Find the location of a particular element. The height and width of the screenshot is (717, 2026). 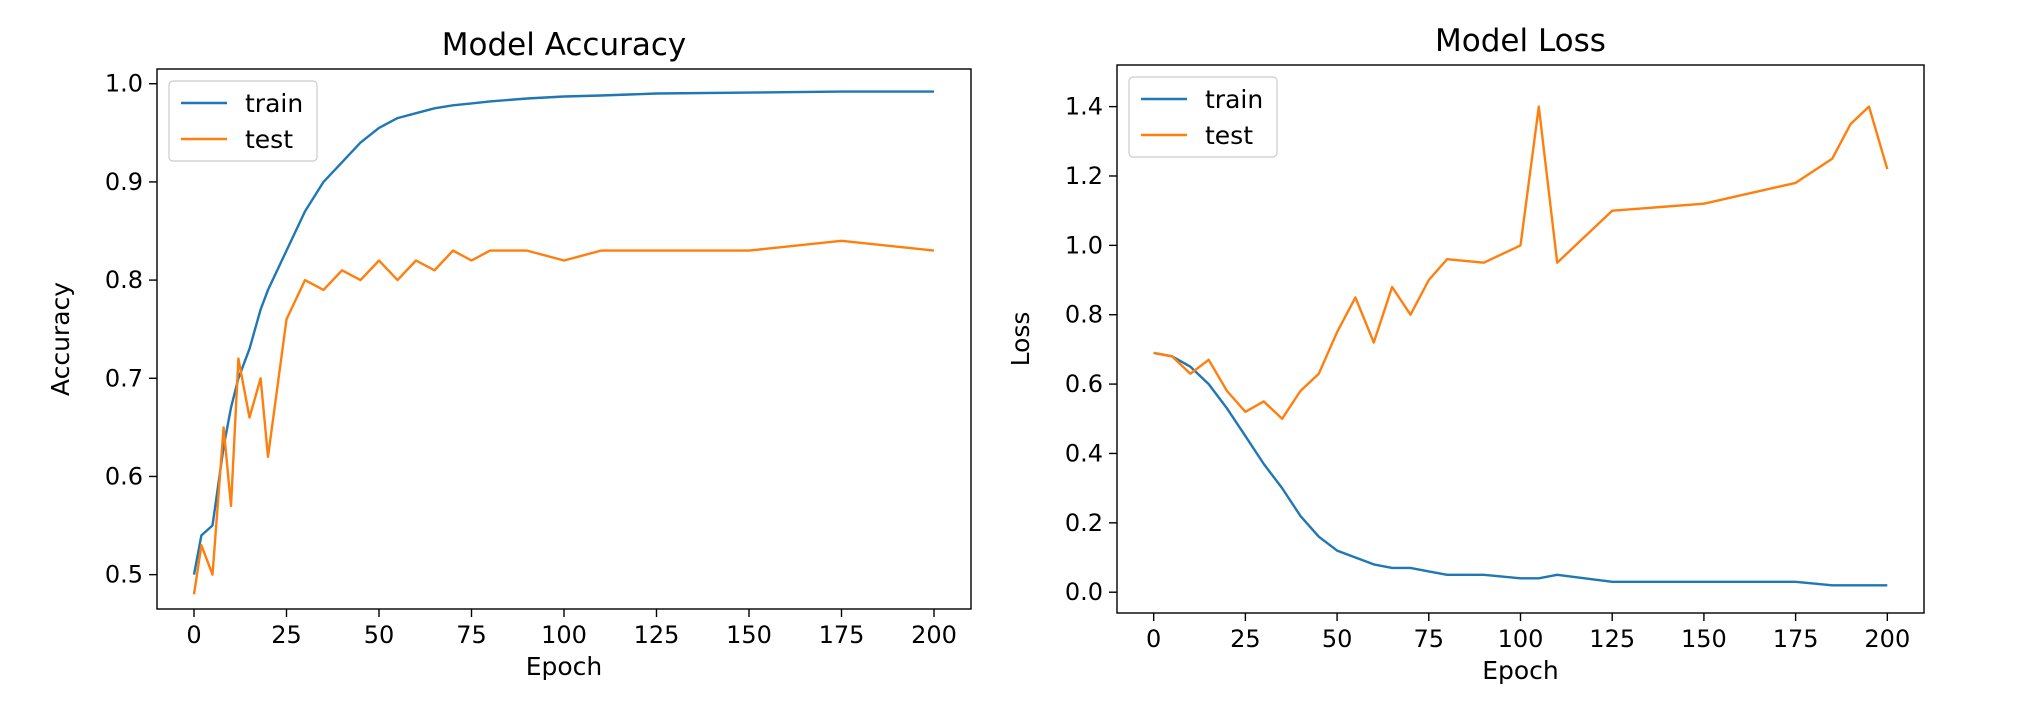

loss-x-tick-label: 200 is located at coordinates (1887, 639).